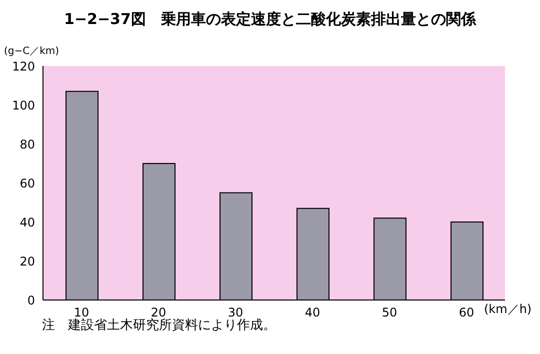  I want to click on x-tick-label: 60, so click(466, 313).